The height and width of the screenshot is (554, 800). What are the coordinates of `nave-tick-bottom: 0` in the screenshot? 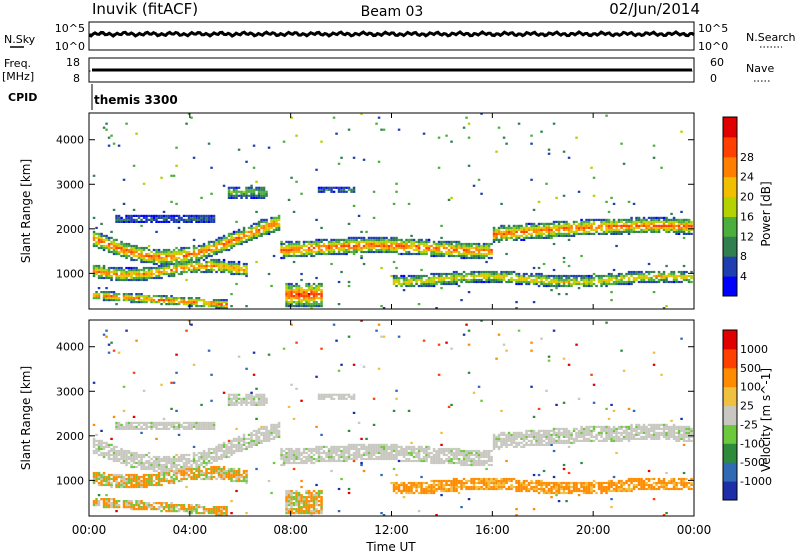 It's located at (713, 78).